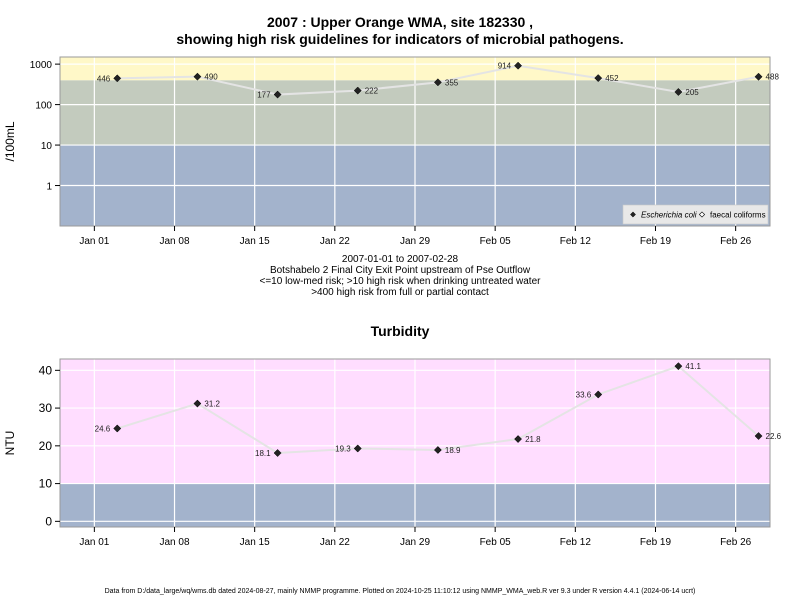  Describe the element at coordinates (612, 78) in the screenshot. I see `data-label-7: 452` at that location.